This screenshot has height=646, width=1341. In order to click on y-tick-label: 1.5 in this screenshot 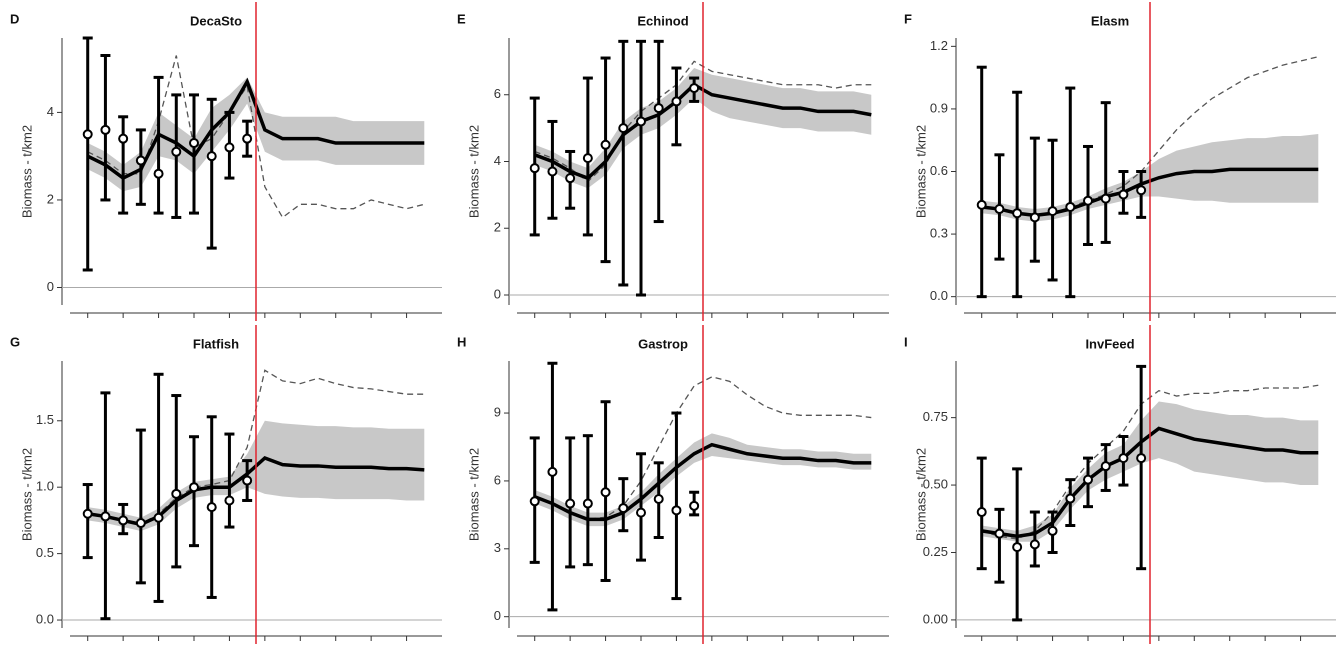, I will do `click(45, 419)`.